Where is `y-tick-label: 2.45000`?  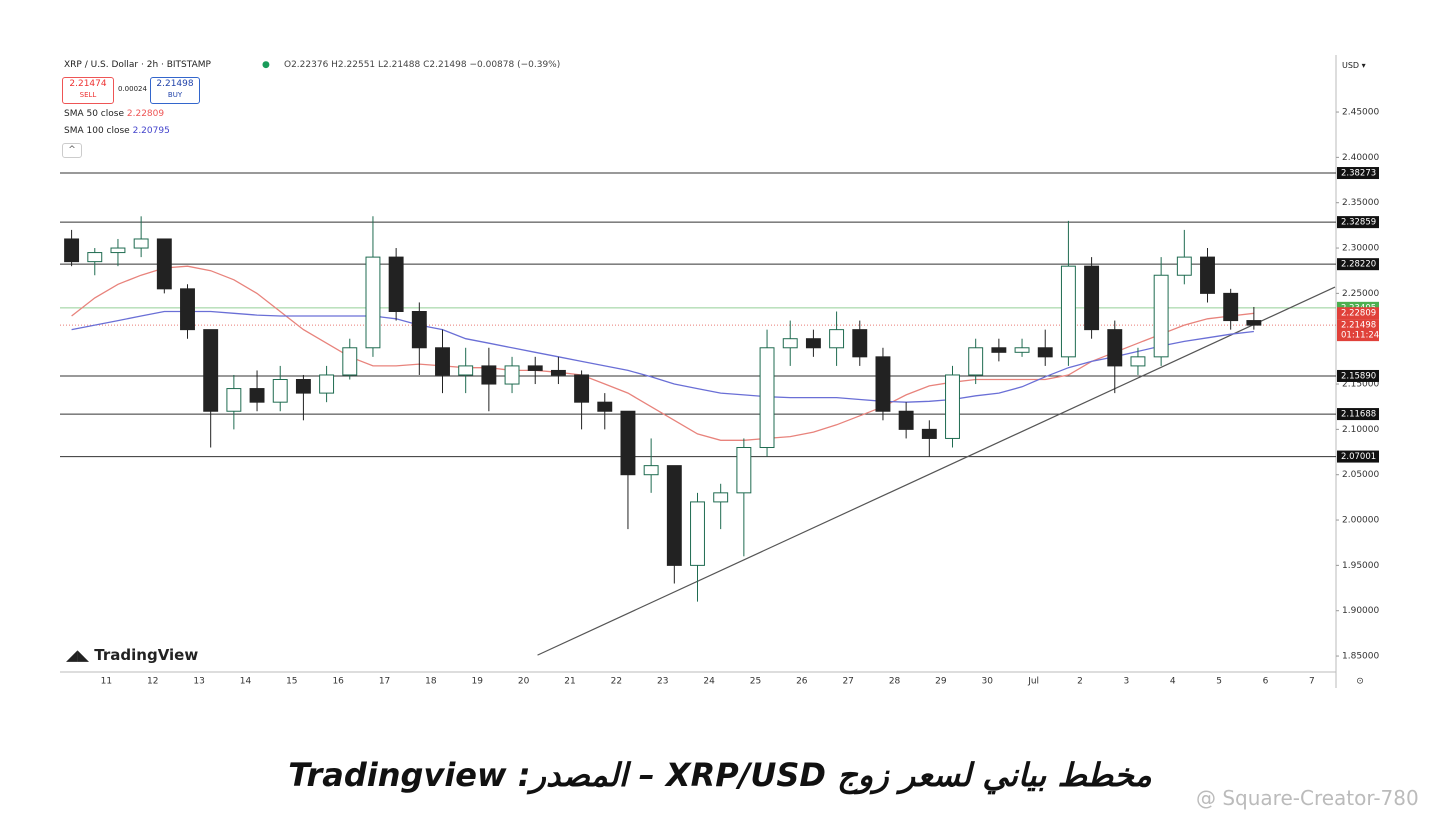
y-tick-label: 2.45000 is located at coordinates (1360, 113).